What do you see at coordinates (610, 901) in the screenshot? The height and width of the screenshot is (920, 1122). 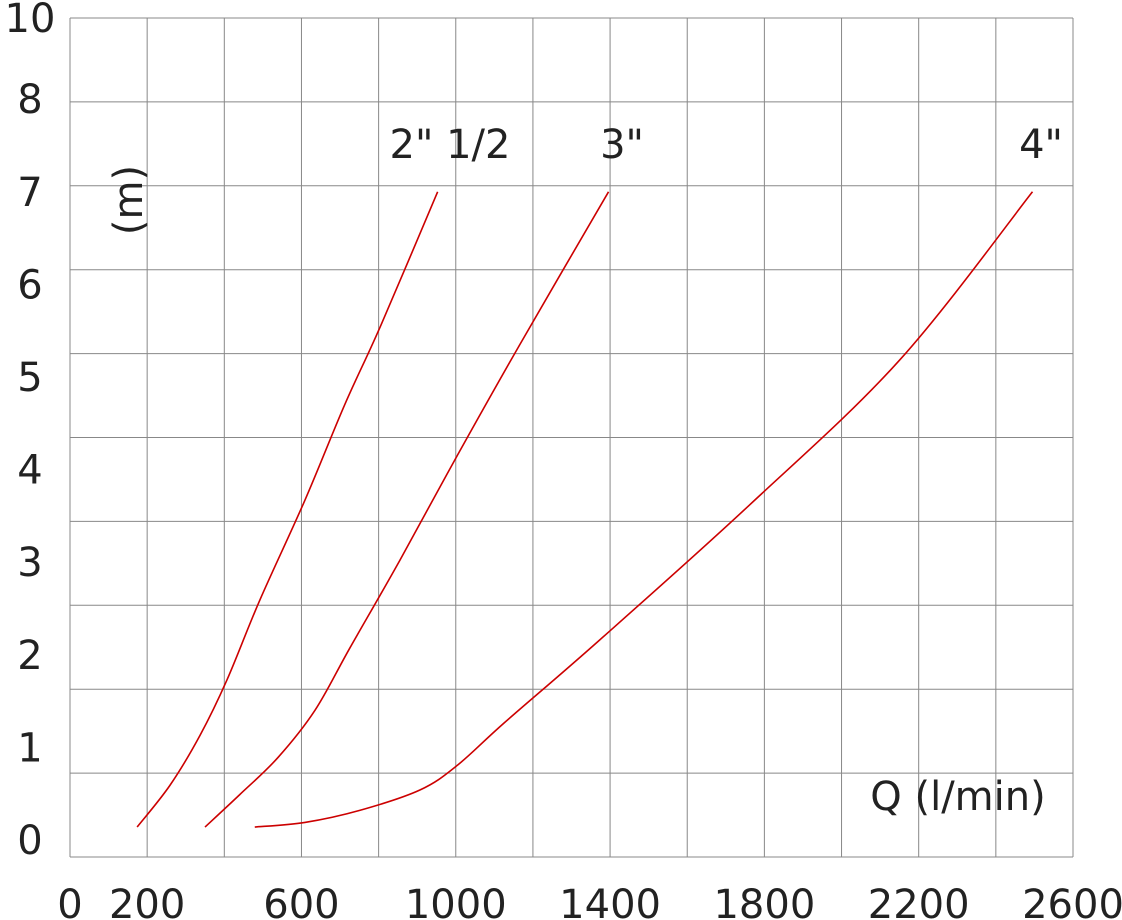 I see `x-tick-label: 1400` at bounding box center [610, 901].